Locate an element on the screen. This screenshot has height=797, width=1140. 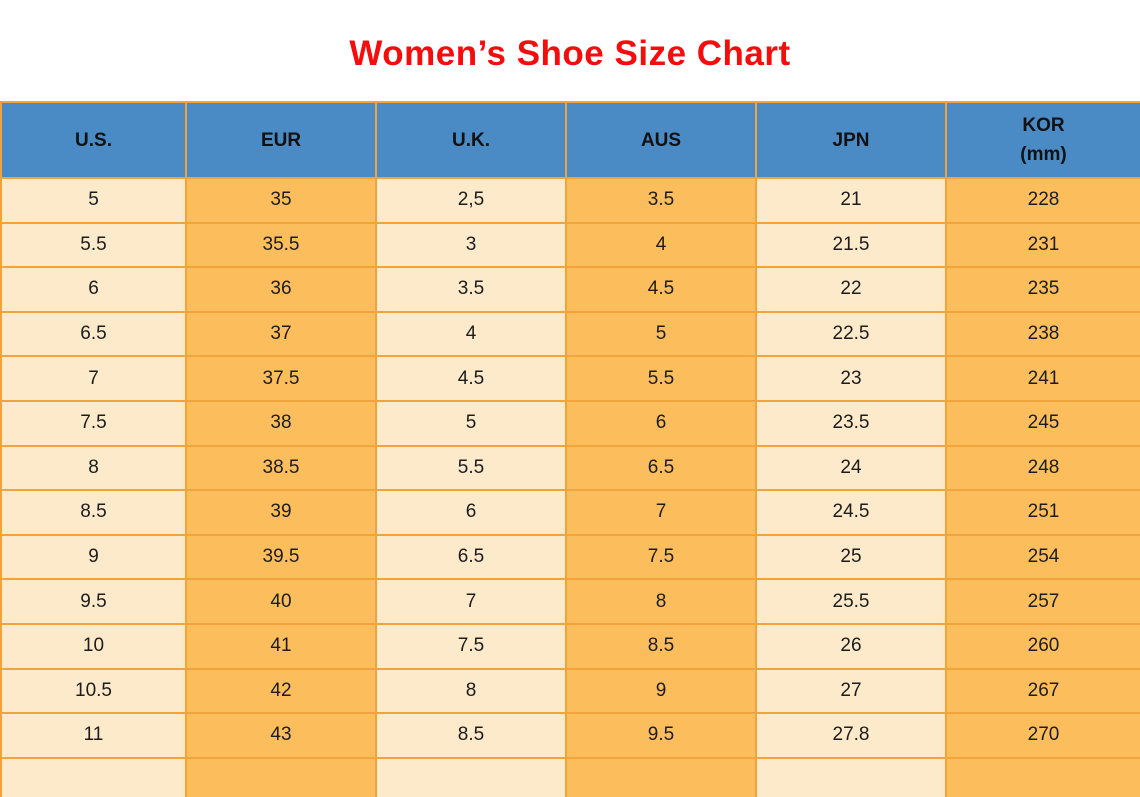
cell-kor: 235 is located at coordinates (1042, 289).